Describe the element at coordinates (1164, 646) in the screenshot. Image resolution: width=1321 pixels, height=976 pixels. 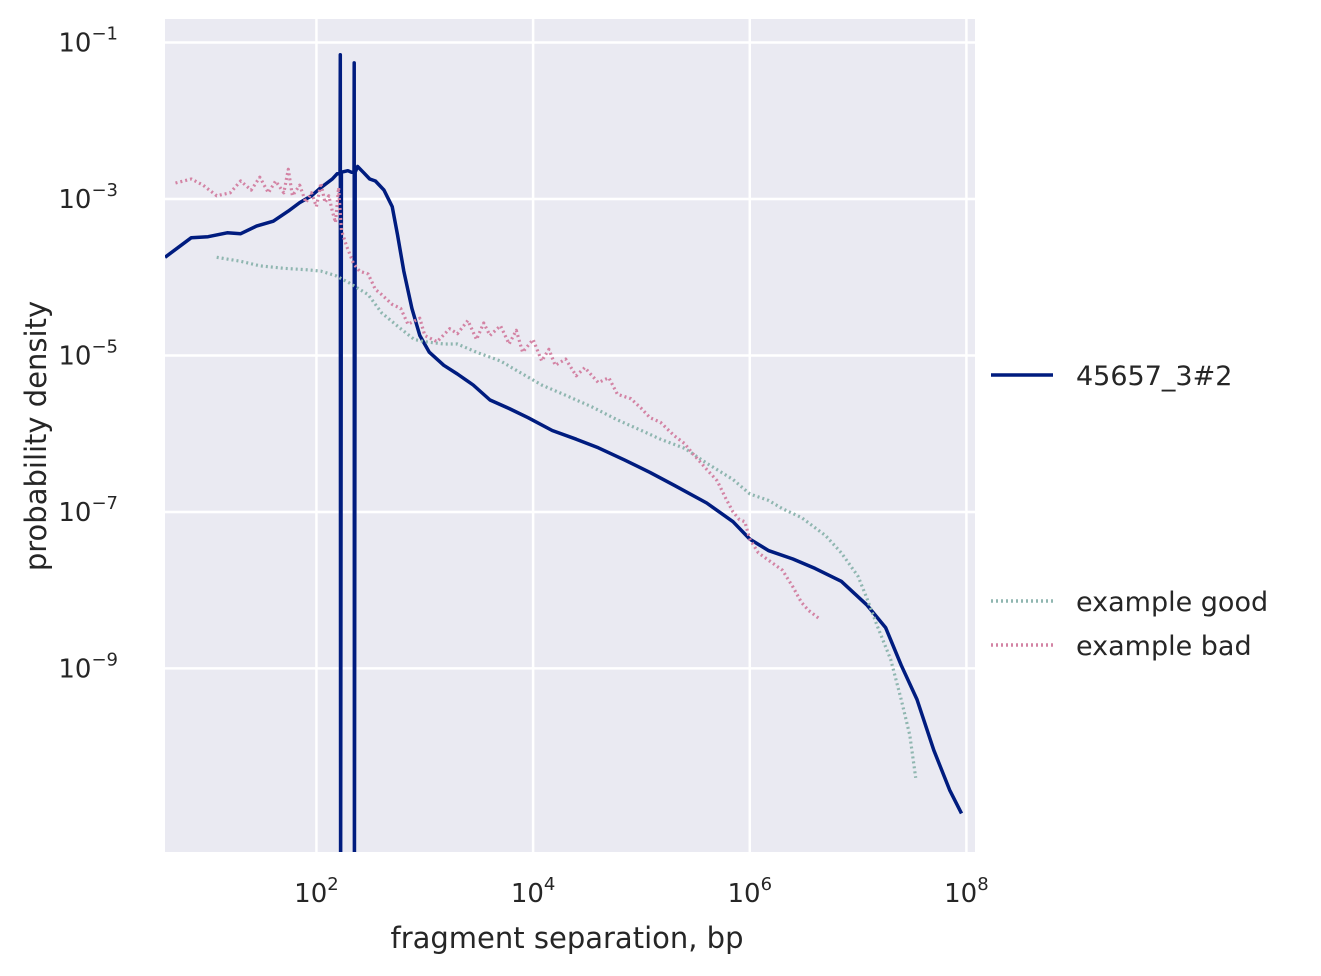
I see `legend-label-bad: example bad` at that location.